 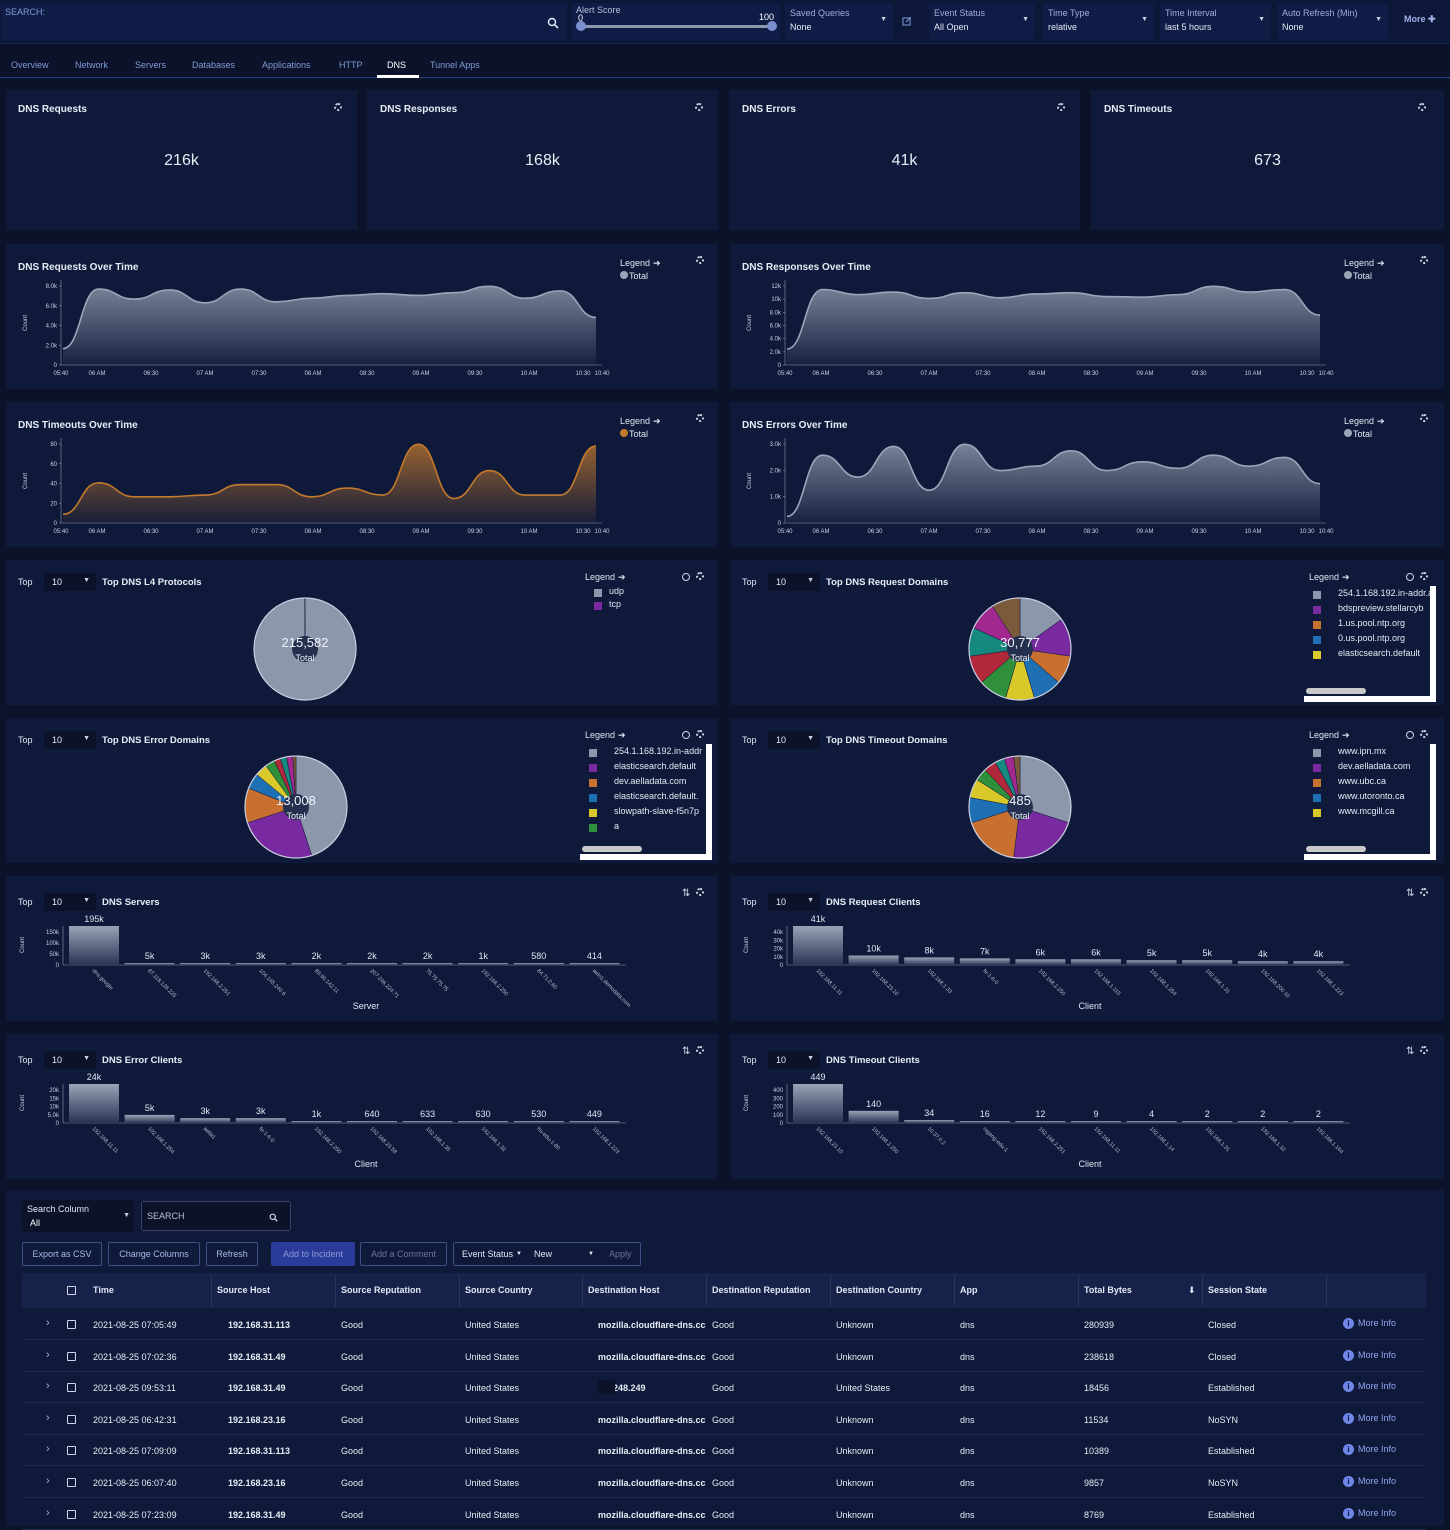 I want to click on more-button: More ✚, so click(x=1421, y=21).